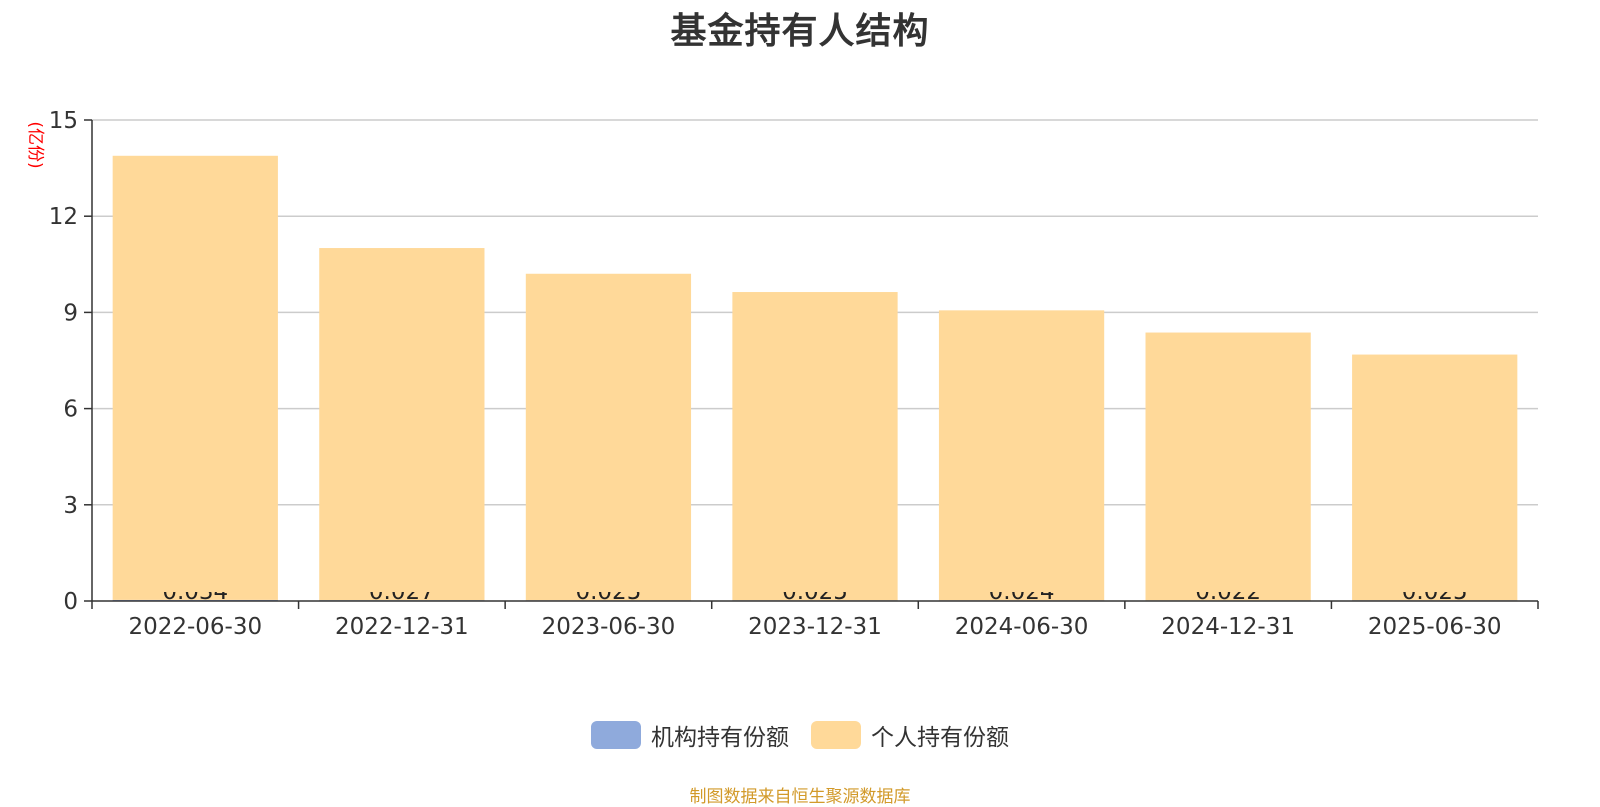 The height and width of the screenshot is (807, 1600). Describe the element at coordinates (1022, 592) in the screenshot. I see `data-label-4: 0.024` at that location.